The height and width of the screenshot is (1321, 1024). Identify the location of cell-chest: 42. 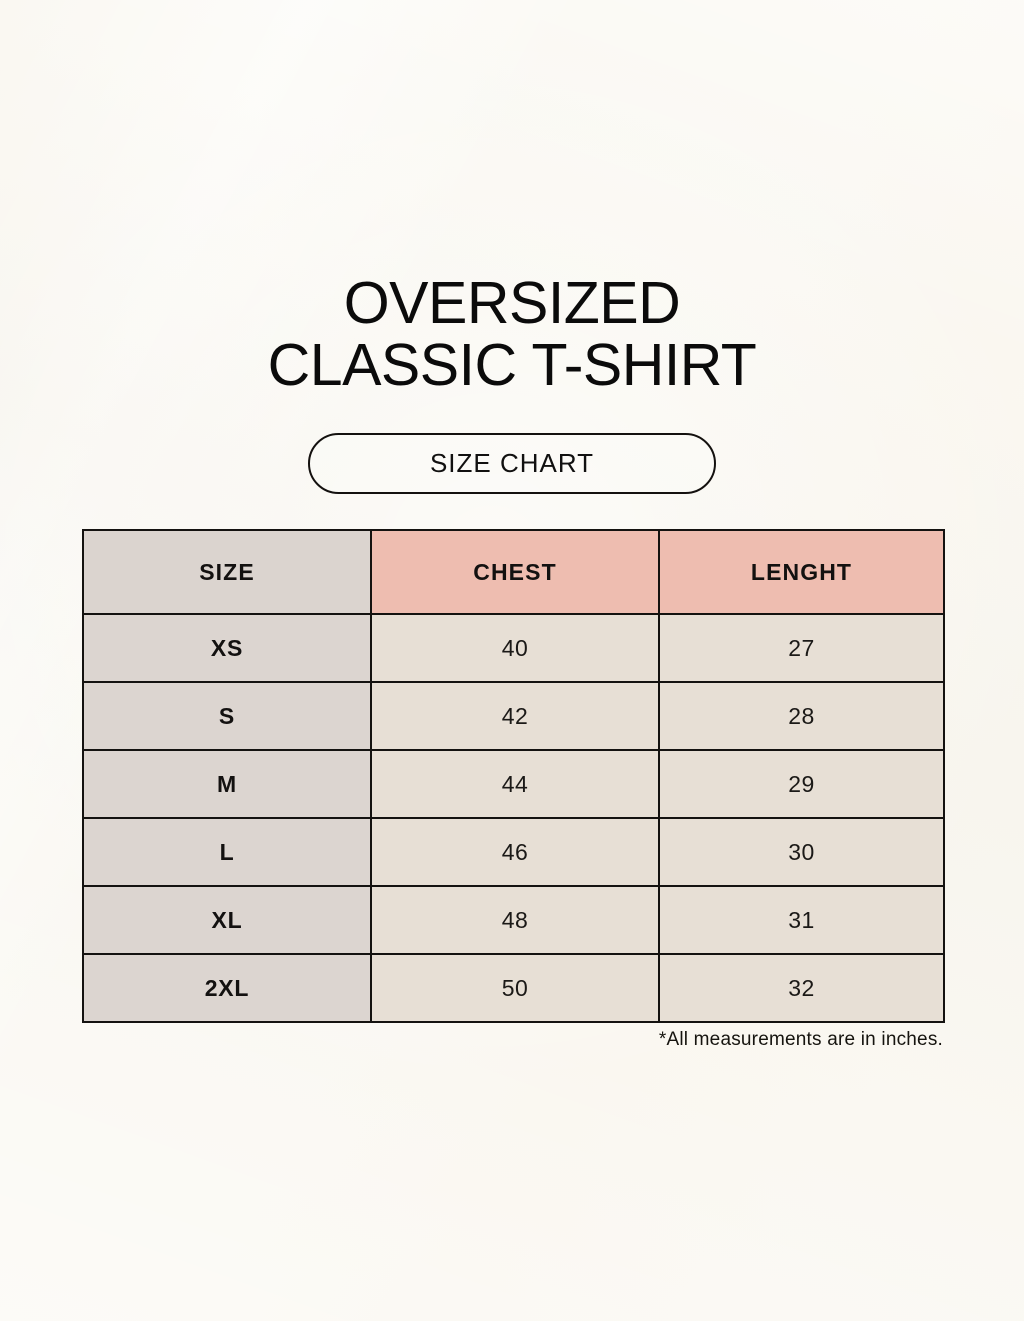
(515, 716).